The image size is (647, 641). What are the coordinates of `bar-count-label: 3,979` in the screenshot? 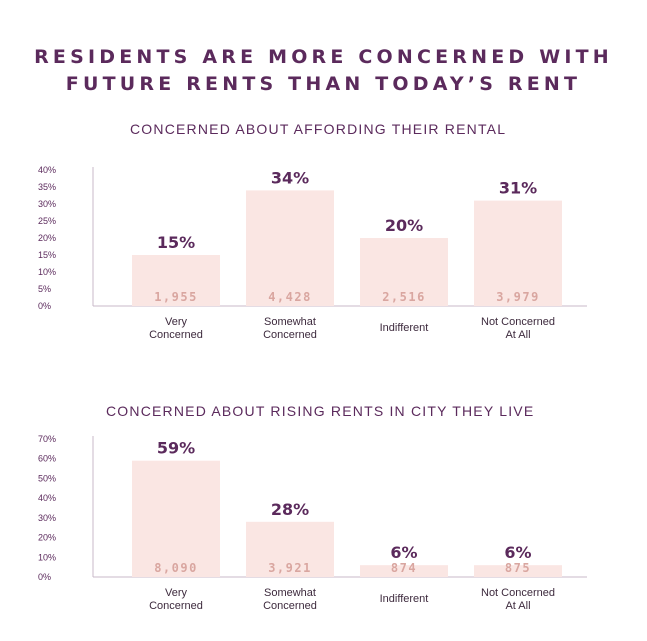 It's located at (518, 297).